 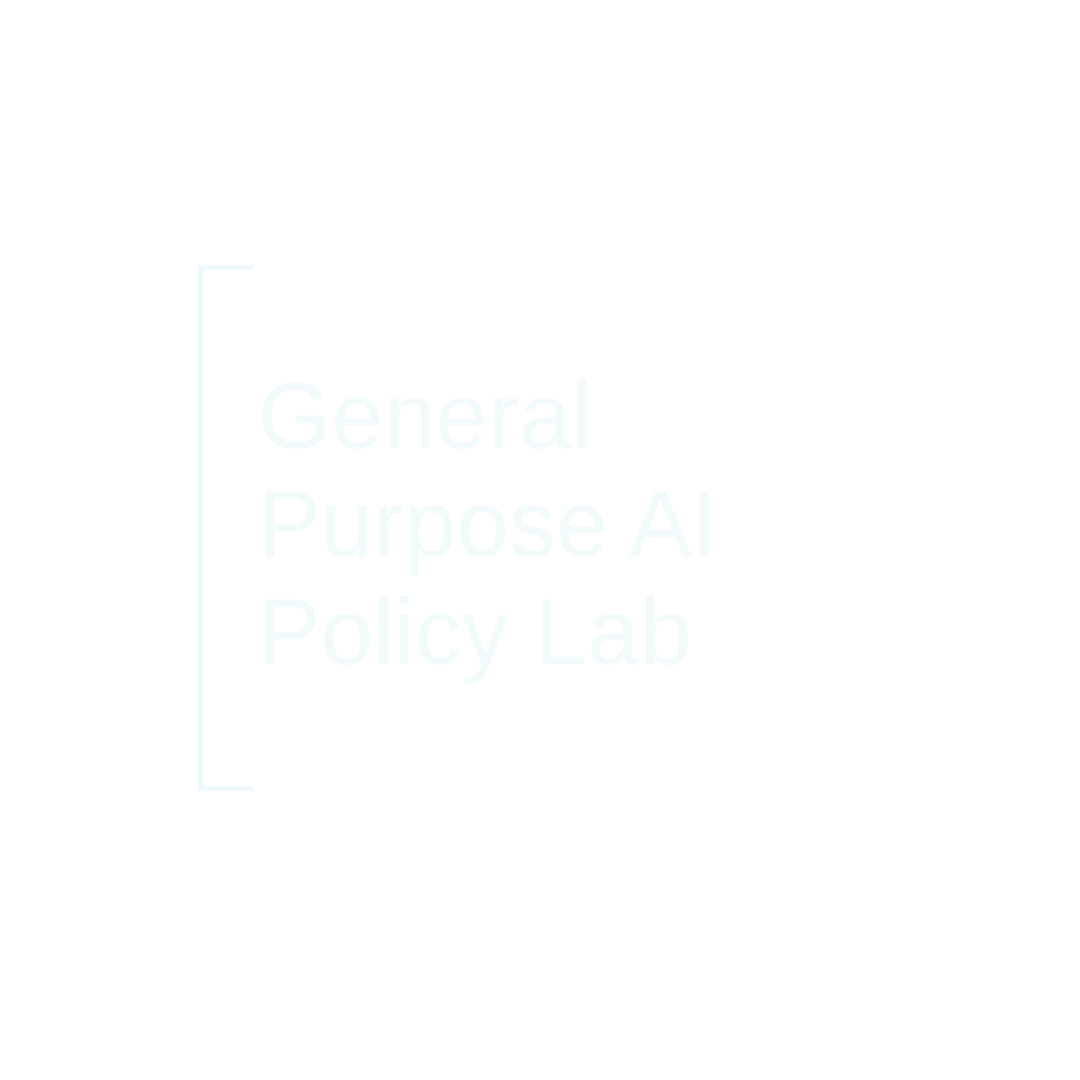 What do you see at coordinates (475, 631) in the screenshot?
I see `wordmark-line-3: Policy Lab` at bounding box center [475, 631].